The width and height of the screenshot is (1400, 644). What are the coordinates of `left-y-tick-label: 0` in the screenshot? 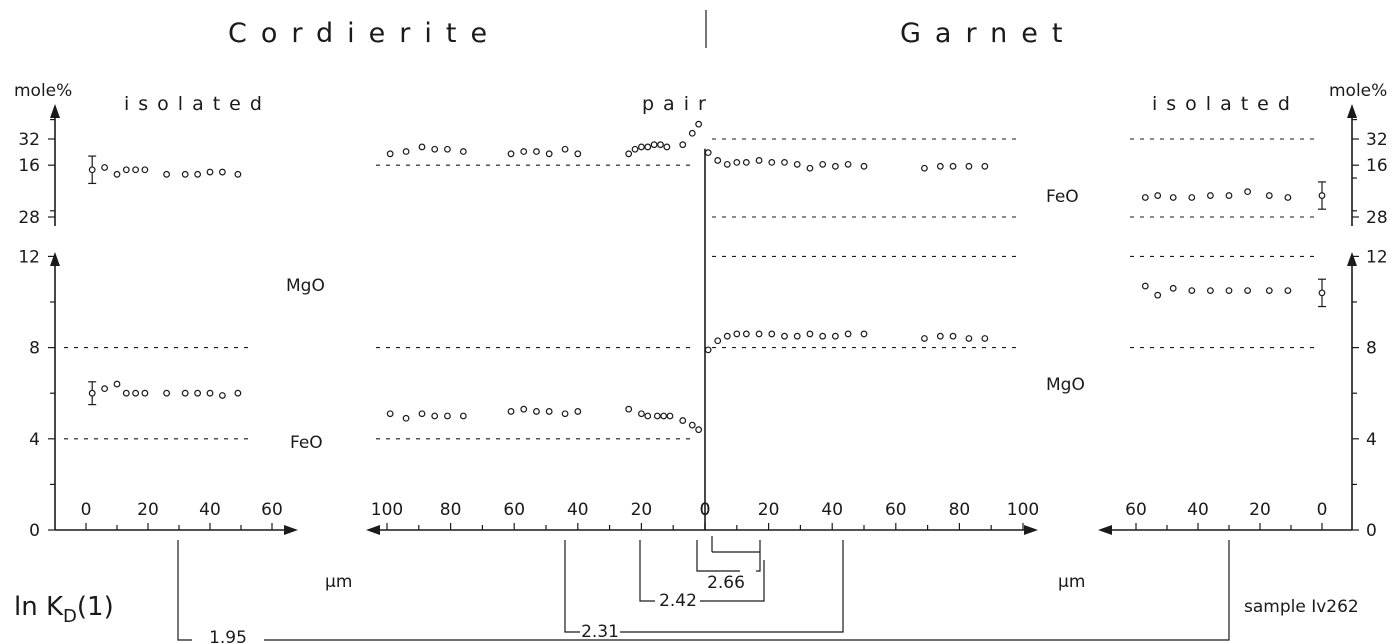 It's located at (34, 531).